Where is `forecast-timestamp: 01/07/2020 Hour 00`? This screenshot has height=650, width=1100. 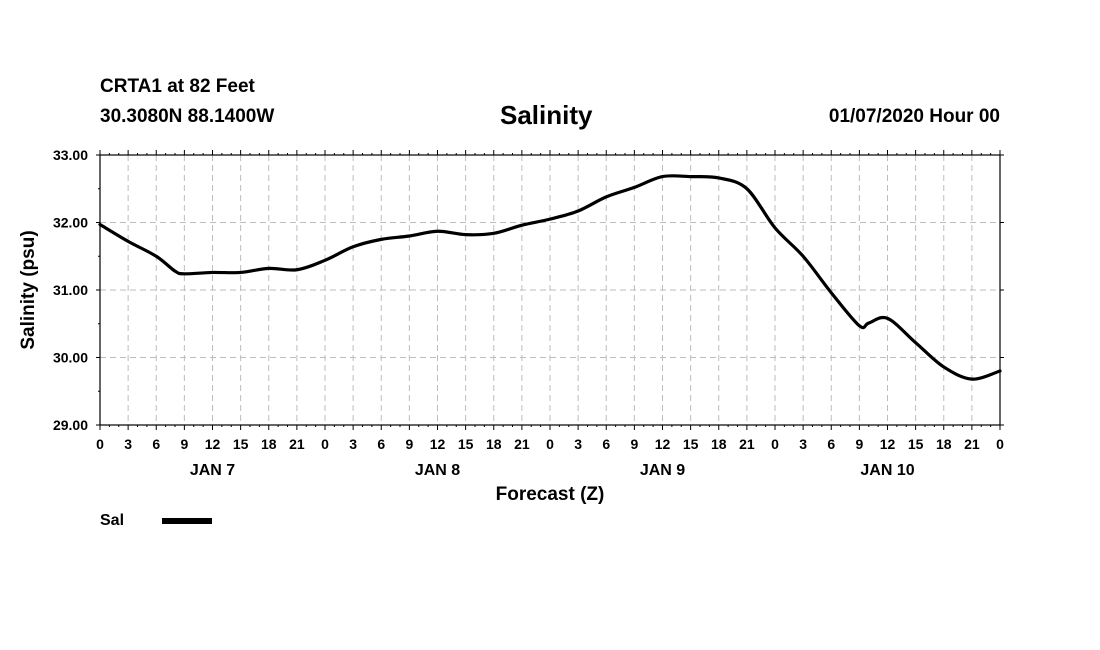
forecast-timestamp: 01/07/2020 Hour 00 is located at coordinates (914, 116).